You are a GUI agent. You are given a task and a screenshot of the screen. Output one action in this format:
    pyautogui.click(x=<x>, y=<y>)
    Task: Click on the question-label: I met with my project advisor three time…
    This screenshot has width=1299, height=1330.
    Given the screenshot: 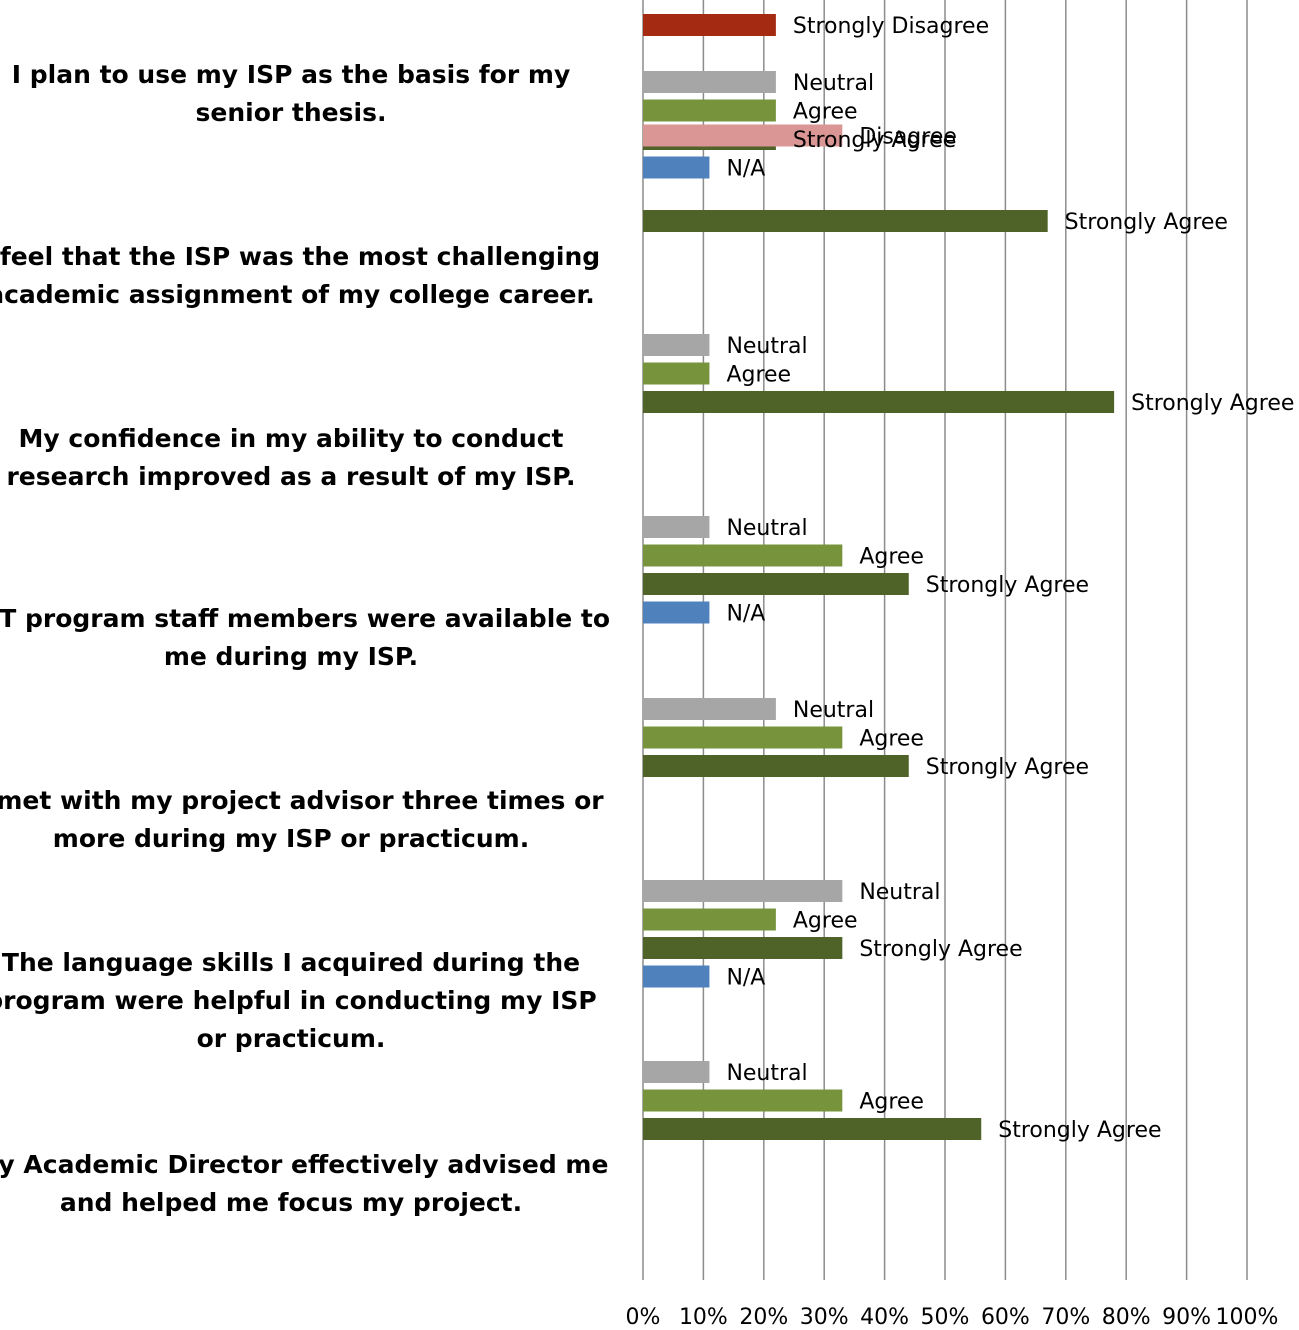 What is the action you would take?
    pyautogui.click(x=302, y=819)
    